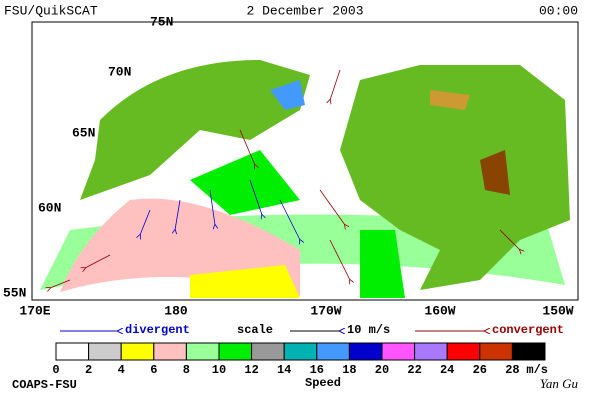 The height and width of the screenshot is (400, 600). What do you see at coordinates (296, 310) in the screenshot?
I see `lon-labels: 170E 180 170W 160W 150W` at bounding box center [296, 310].